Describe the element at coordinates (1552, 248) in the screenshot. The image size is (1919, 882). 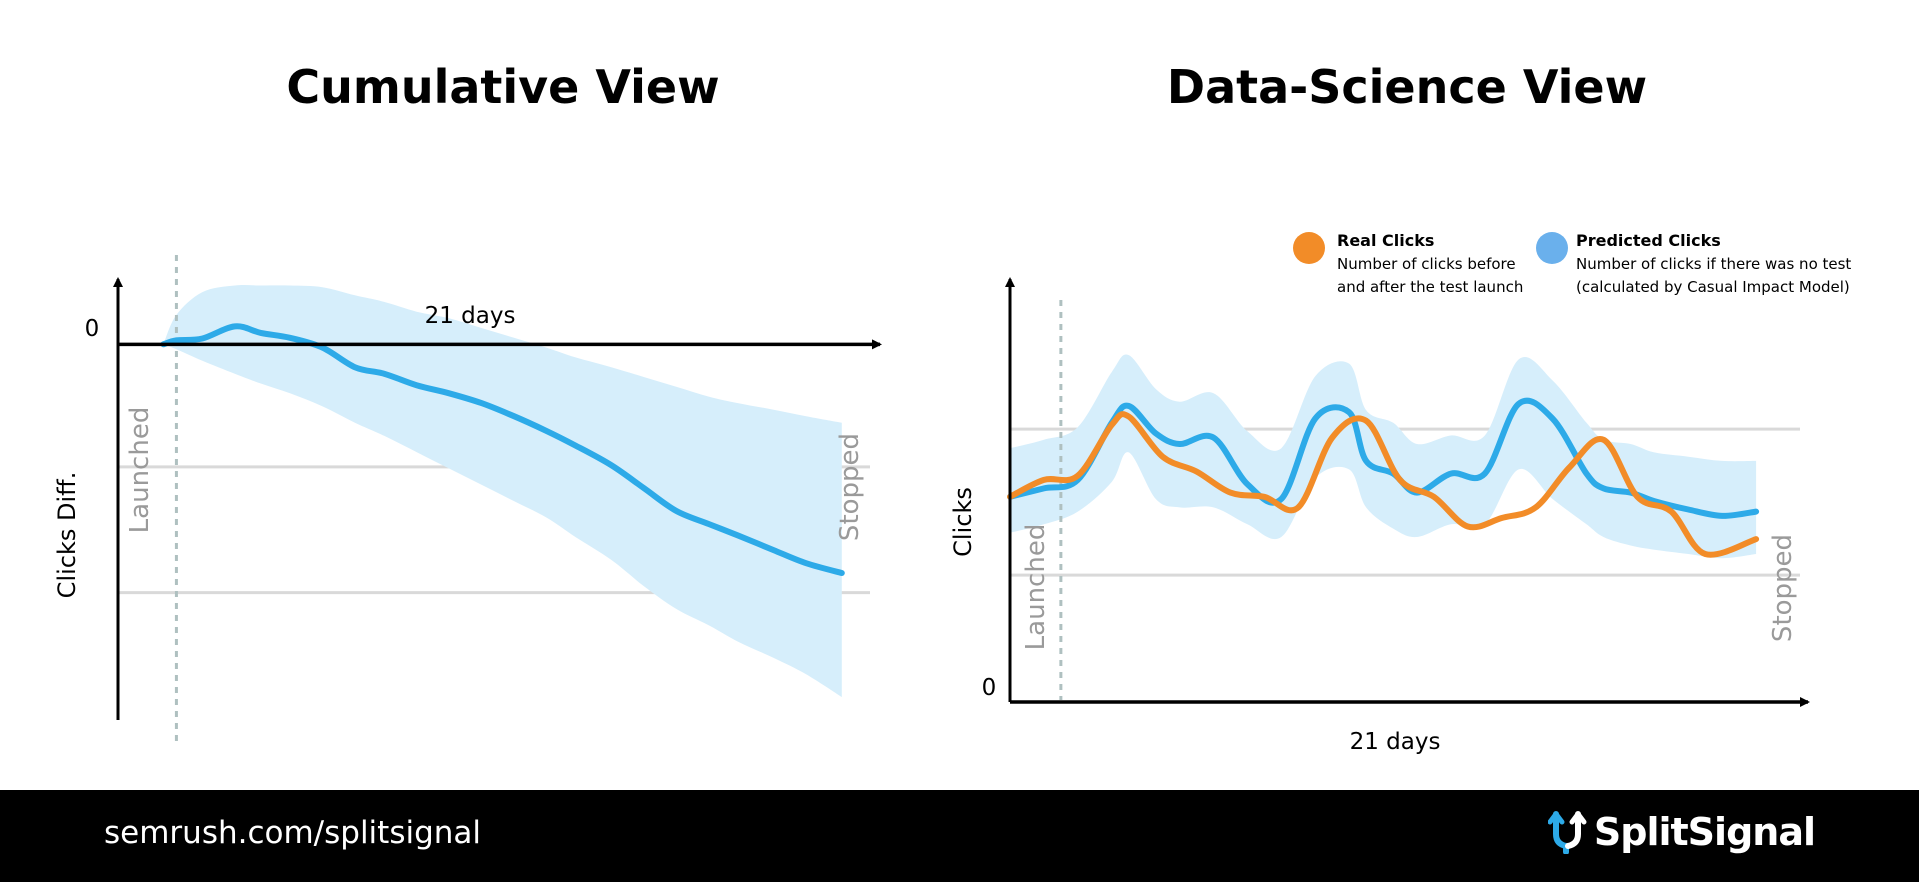
I see `legend-swatch-predicted` at that location.